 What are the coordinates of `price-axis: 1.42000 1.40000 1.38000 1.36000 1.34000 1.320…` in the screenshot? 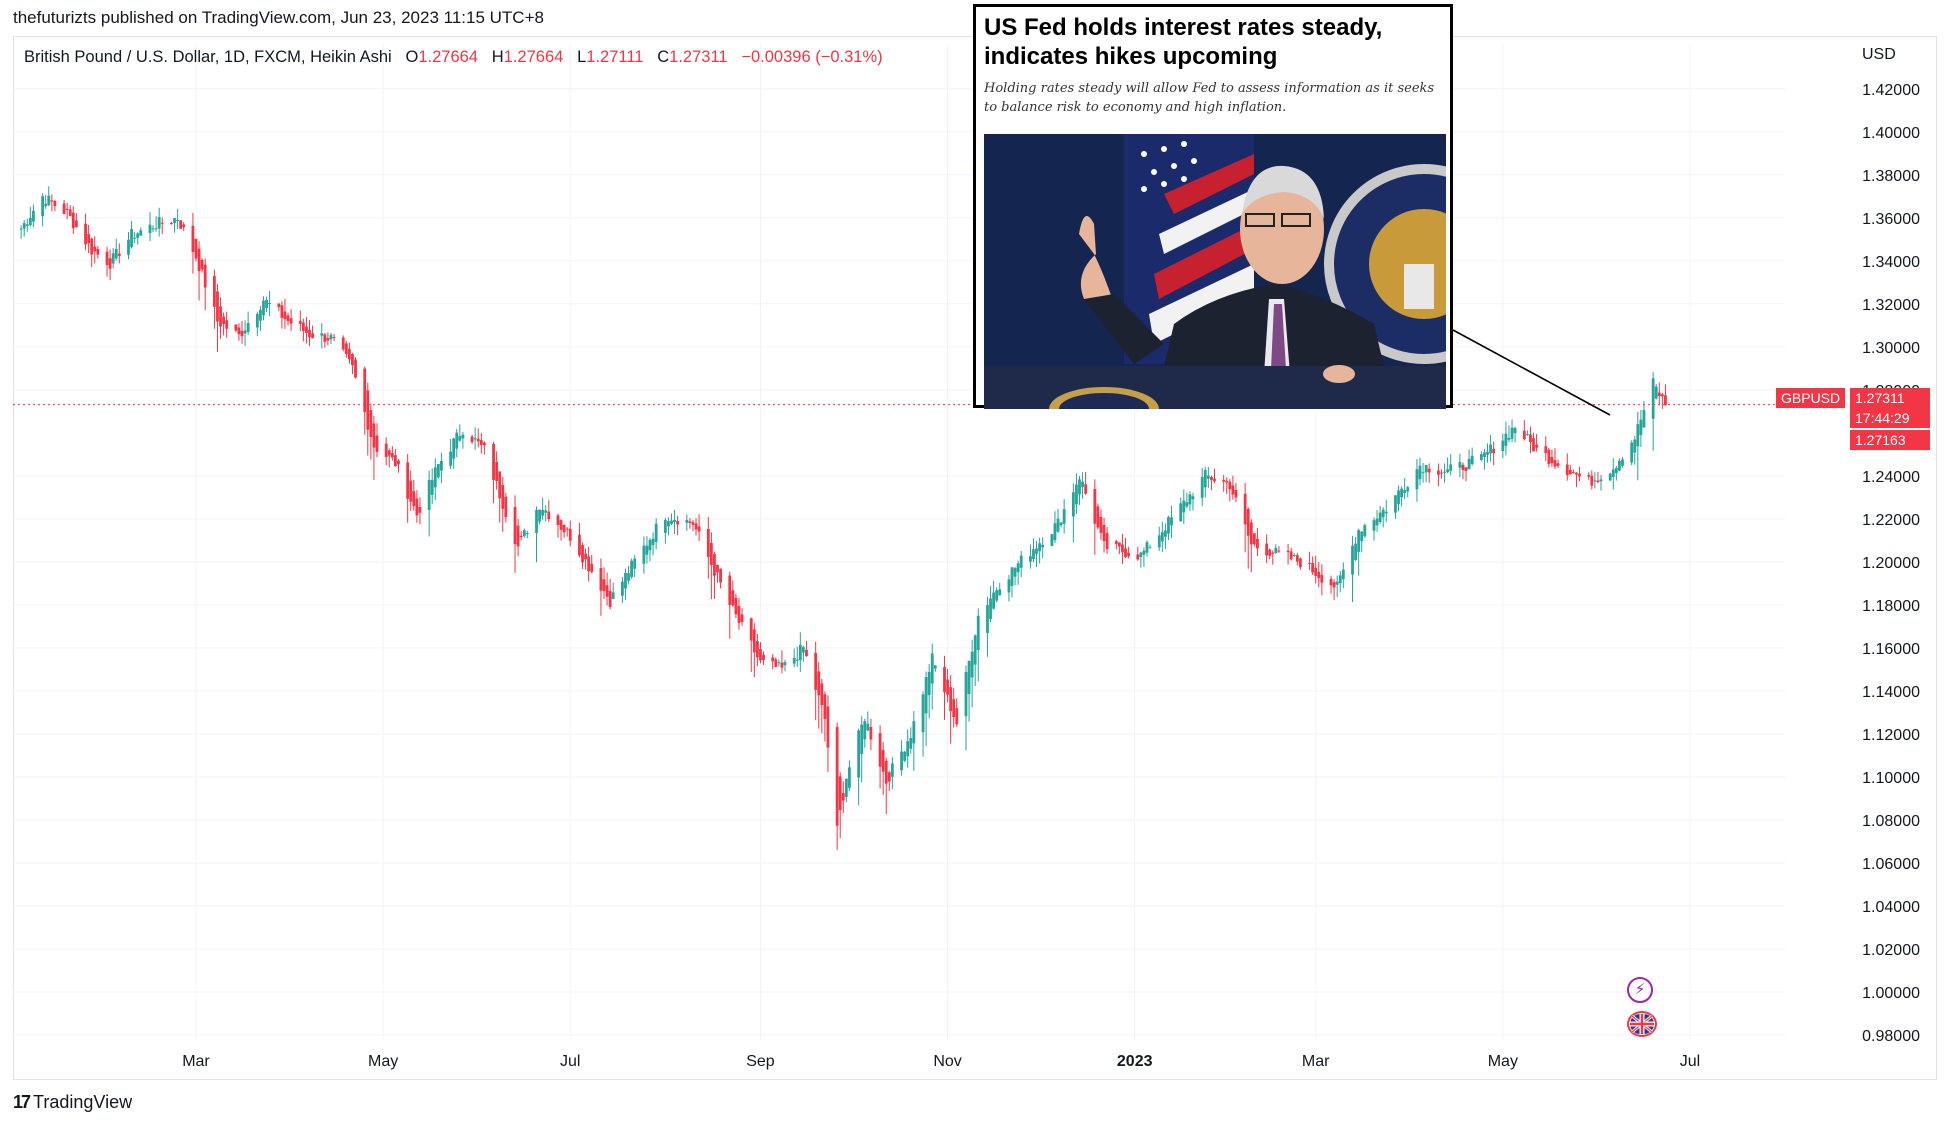 It's located at (1891, 563).